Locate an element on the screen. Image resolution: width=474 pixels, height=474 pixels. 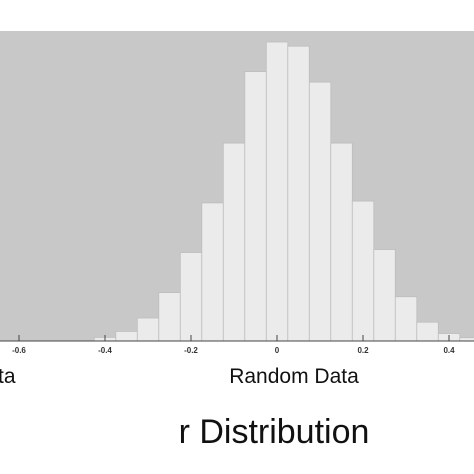
chart-title: r Distribution is located at coordinates (274, 432).